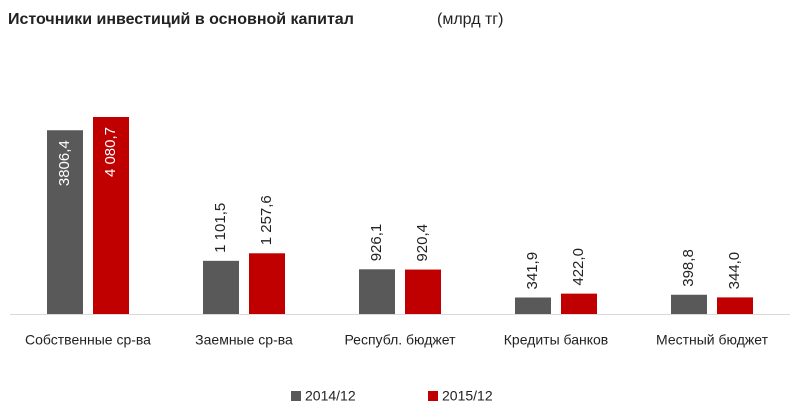 The width and height of the screenshot is (800, 416). Describe the element at coordinates (244, 340) in the screenshot. I see `x-tick-label: Заемные ср-ва` at that location.